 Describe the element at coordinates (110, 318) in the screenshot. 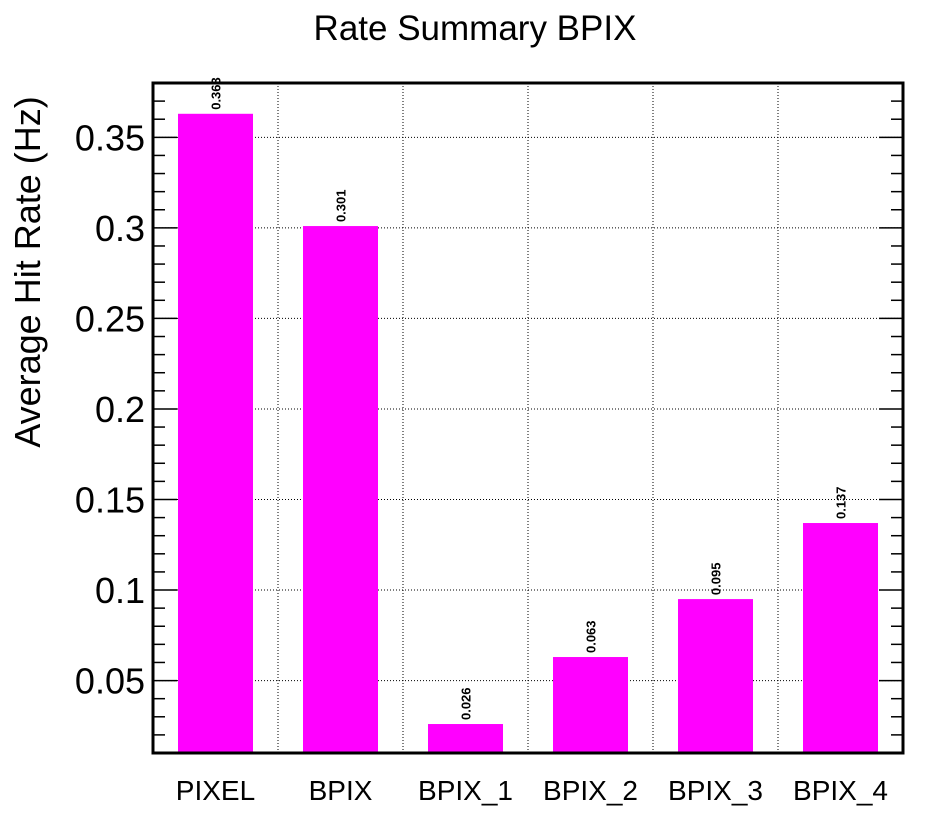

I see `y-tick-label: 0.25` at that location.